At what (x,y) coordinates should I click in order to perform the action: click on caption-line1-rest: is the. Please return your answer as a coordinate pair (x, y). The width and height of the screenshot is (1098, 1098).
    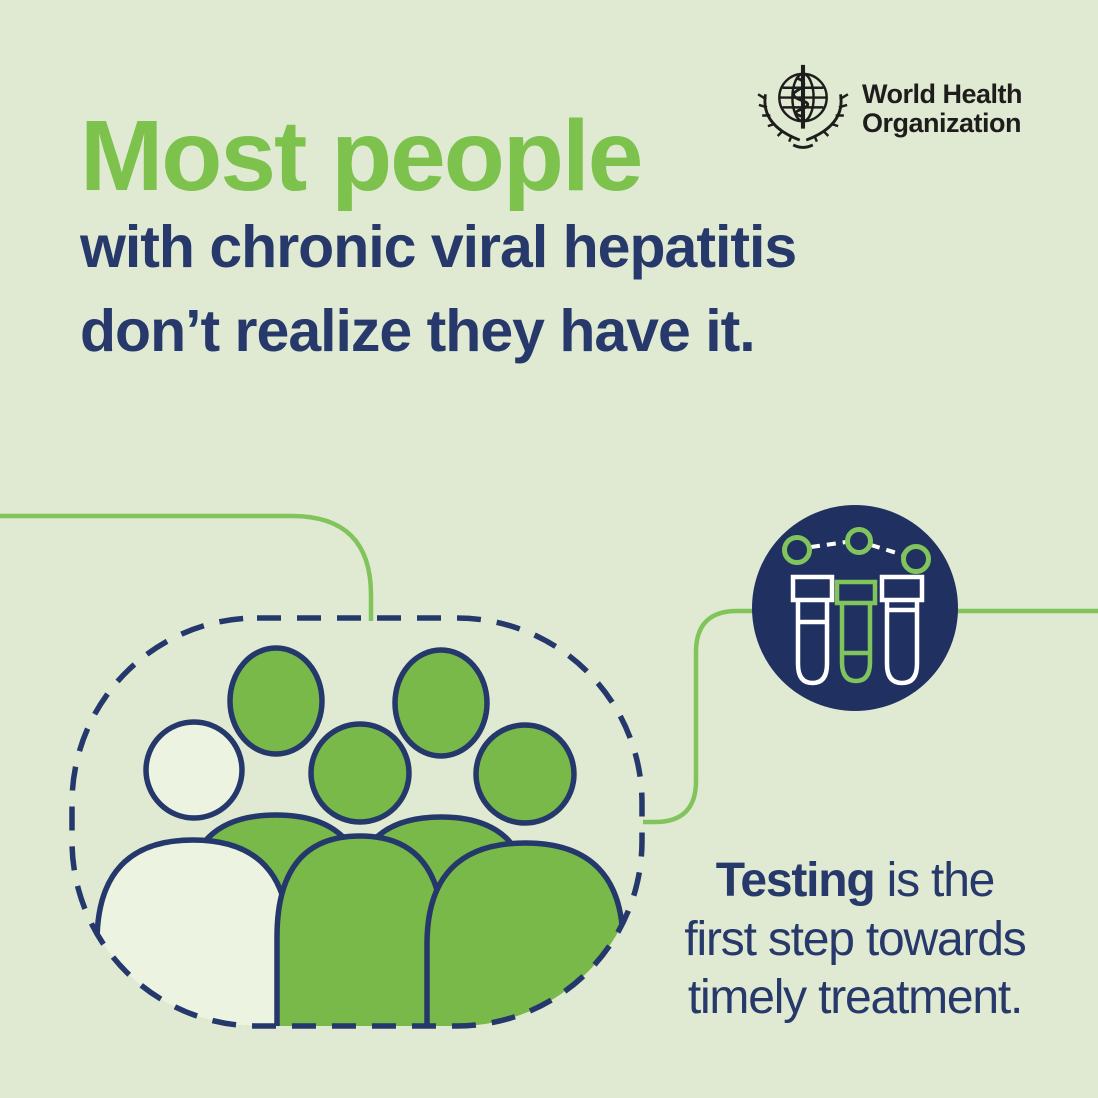
    Looking at the image, I should click on (935, 880).